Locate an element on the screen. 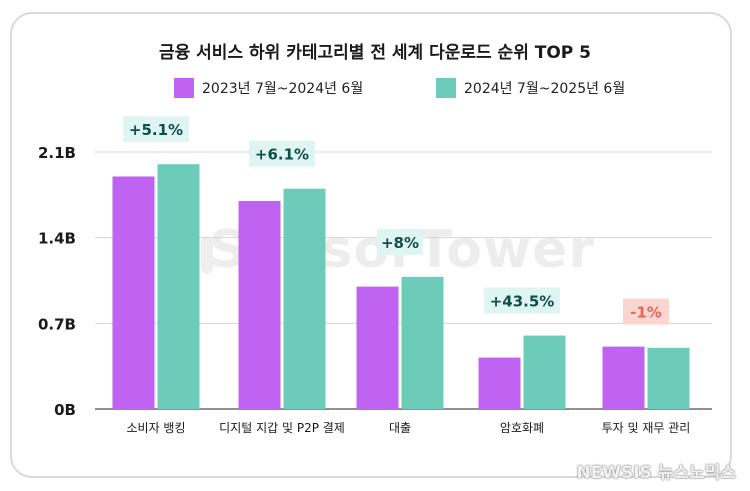 This screenshot has width=750, height=491. growth-label: +8% is located at coordinates (400, 243).